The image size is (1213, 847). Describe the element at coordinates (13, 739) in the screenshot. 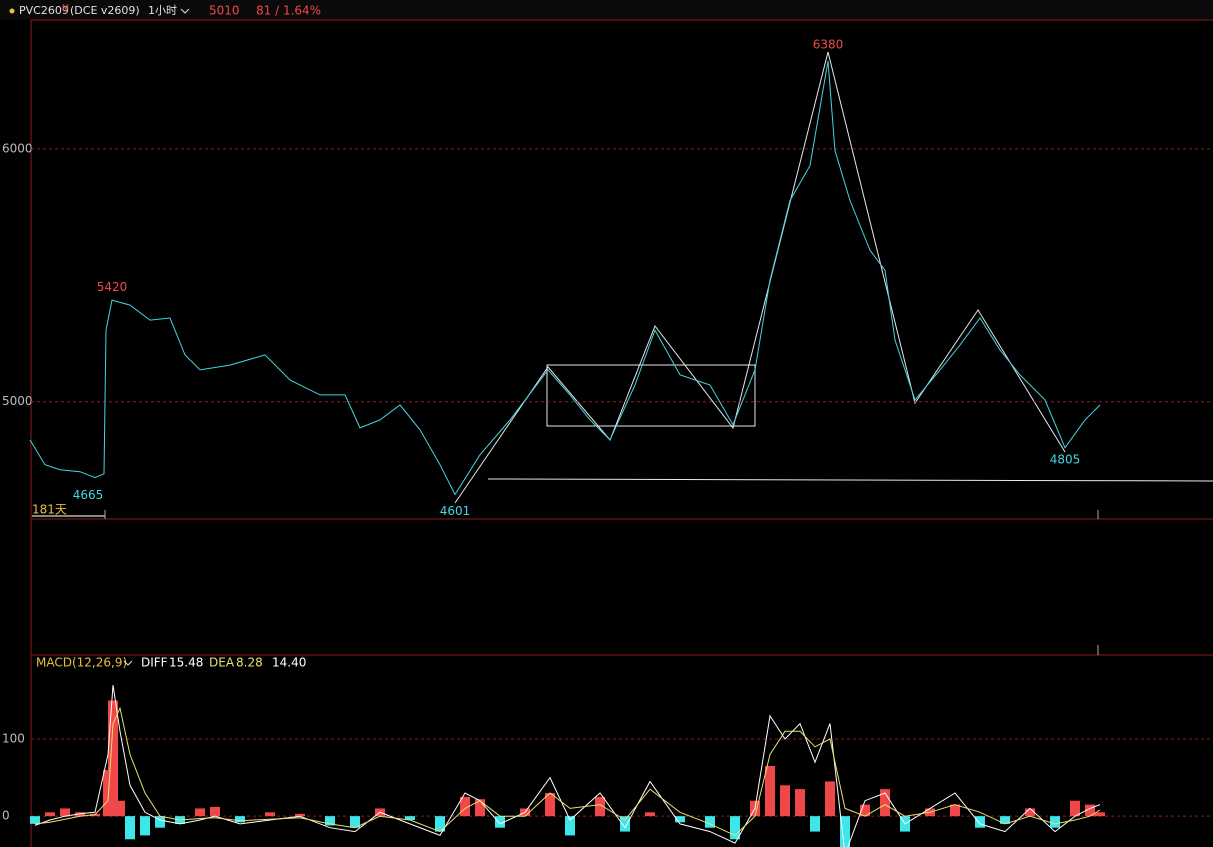

I see `y-tick-label: 100` at that location.